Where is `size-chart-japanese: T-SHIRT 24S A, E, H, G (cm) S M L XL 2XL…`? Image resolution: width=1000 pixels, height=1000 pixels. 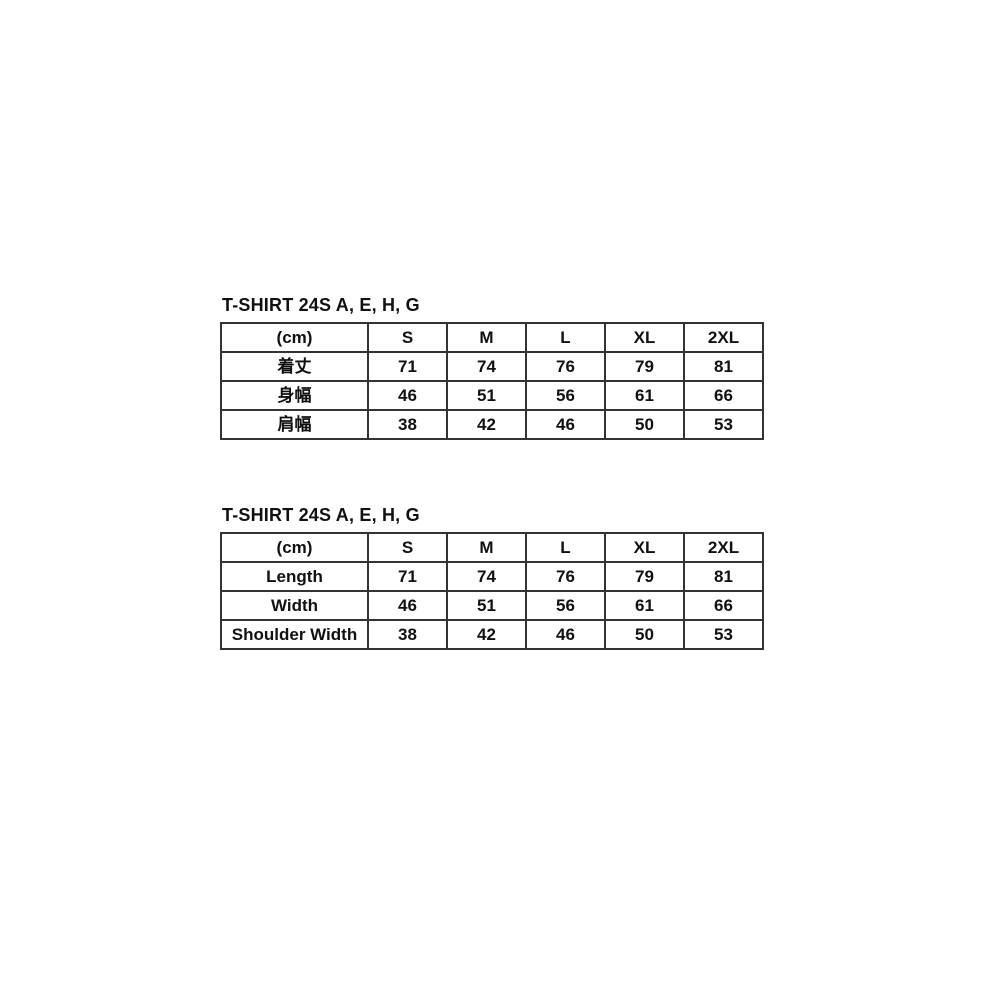
size-chart-japanese: T-SHIRT 24S A, E, H, G (cm) S M L XL 2XL… is located at coordinates (500, 367).